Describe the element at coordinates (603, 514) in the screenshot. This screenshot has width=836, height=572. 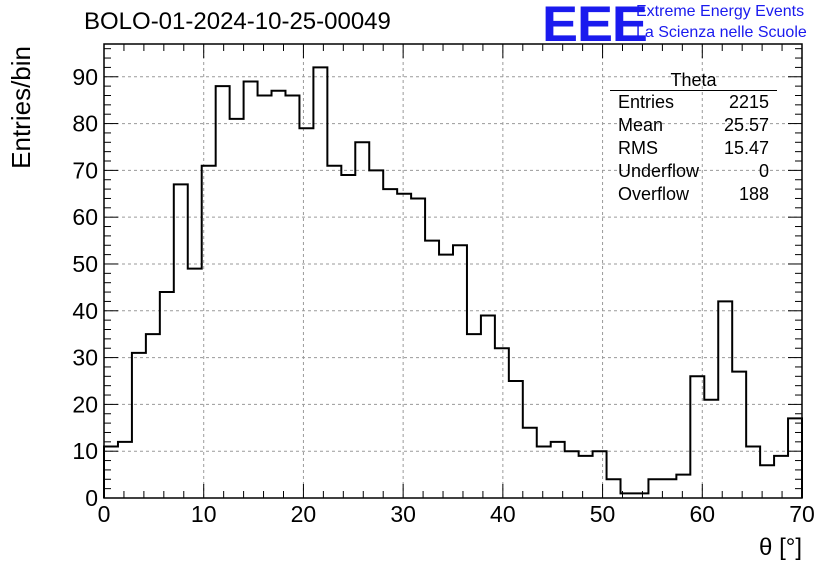
I see `x-tick-label: 50` at that location.